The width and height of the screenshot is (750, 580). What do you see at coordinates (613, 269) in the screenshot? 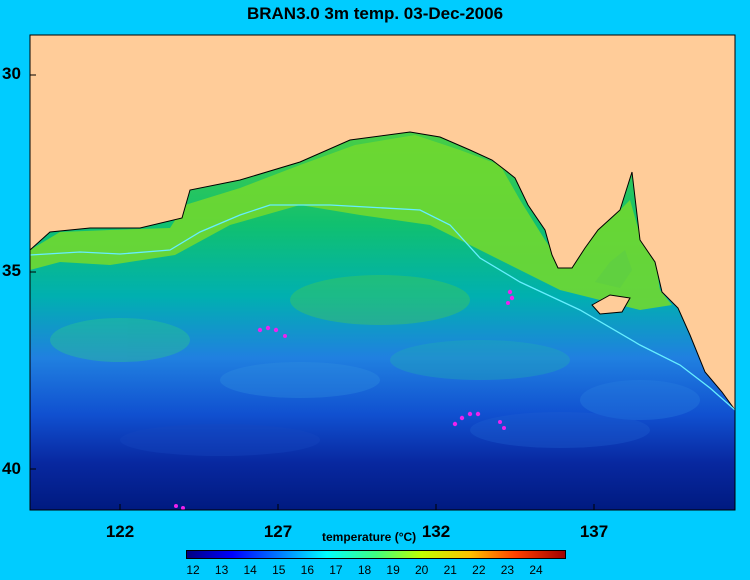
I see `spencer-gulf-water` at bounding box center [613, 269].